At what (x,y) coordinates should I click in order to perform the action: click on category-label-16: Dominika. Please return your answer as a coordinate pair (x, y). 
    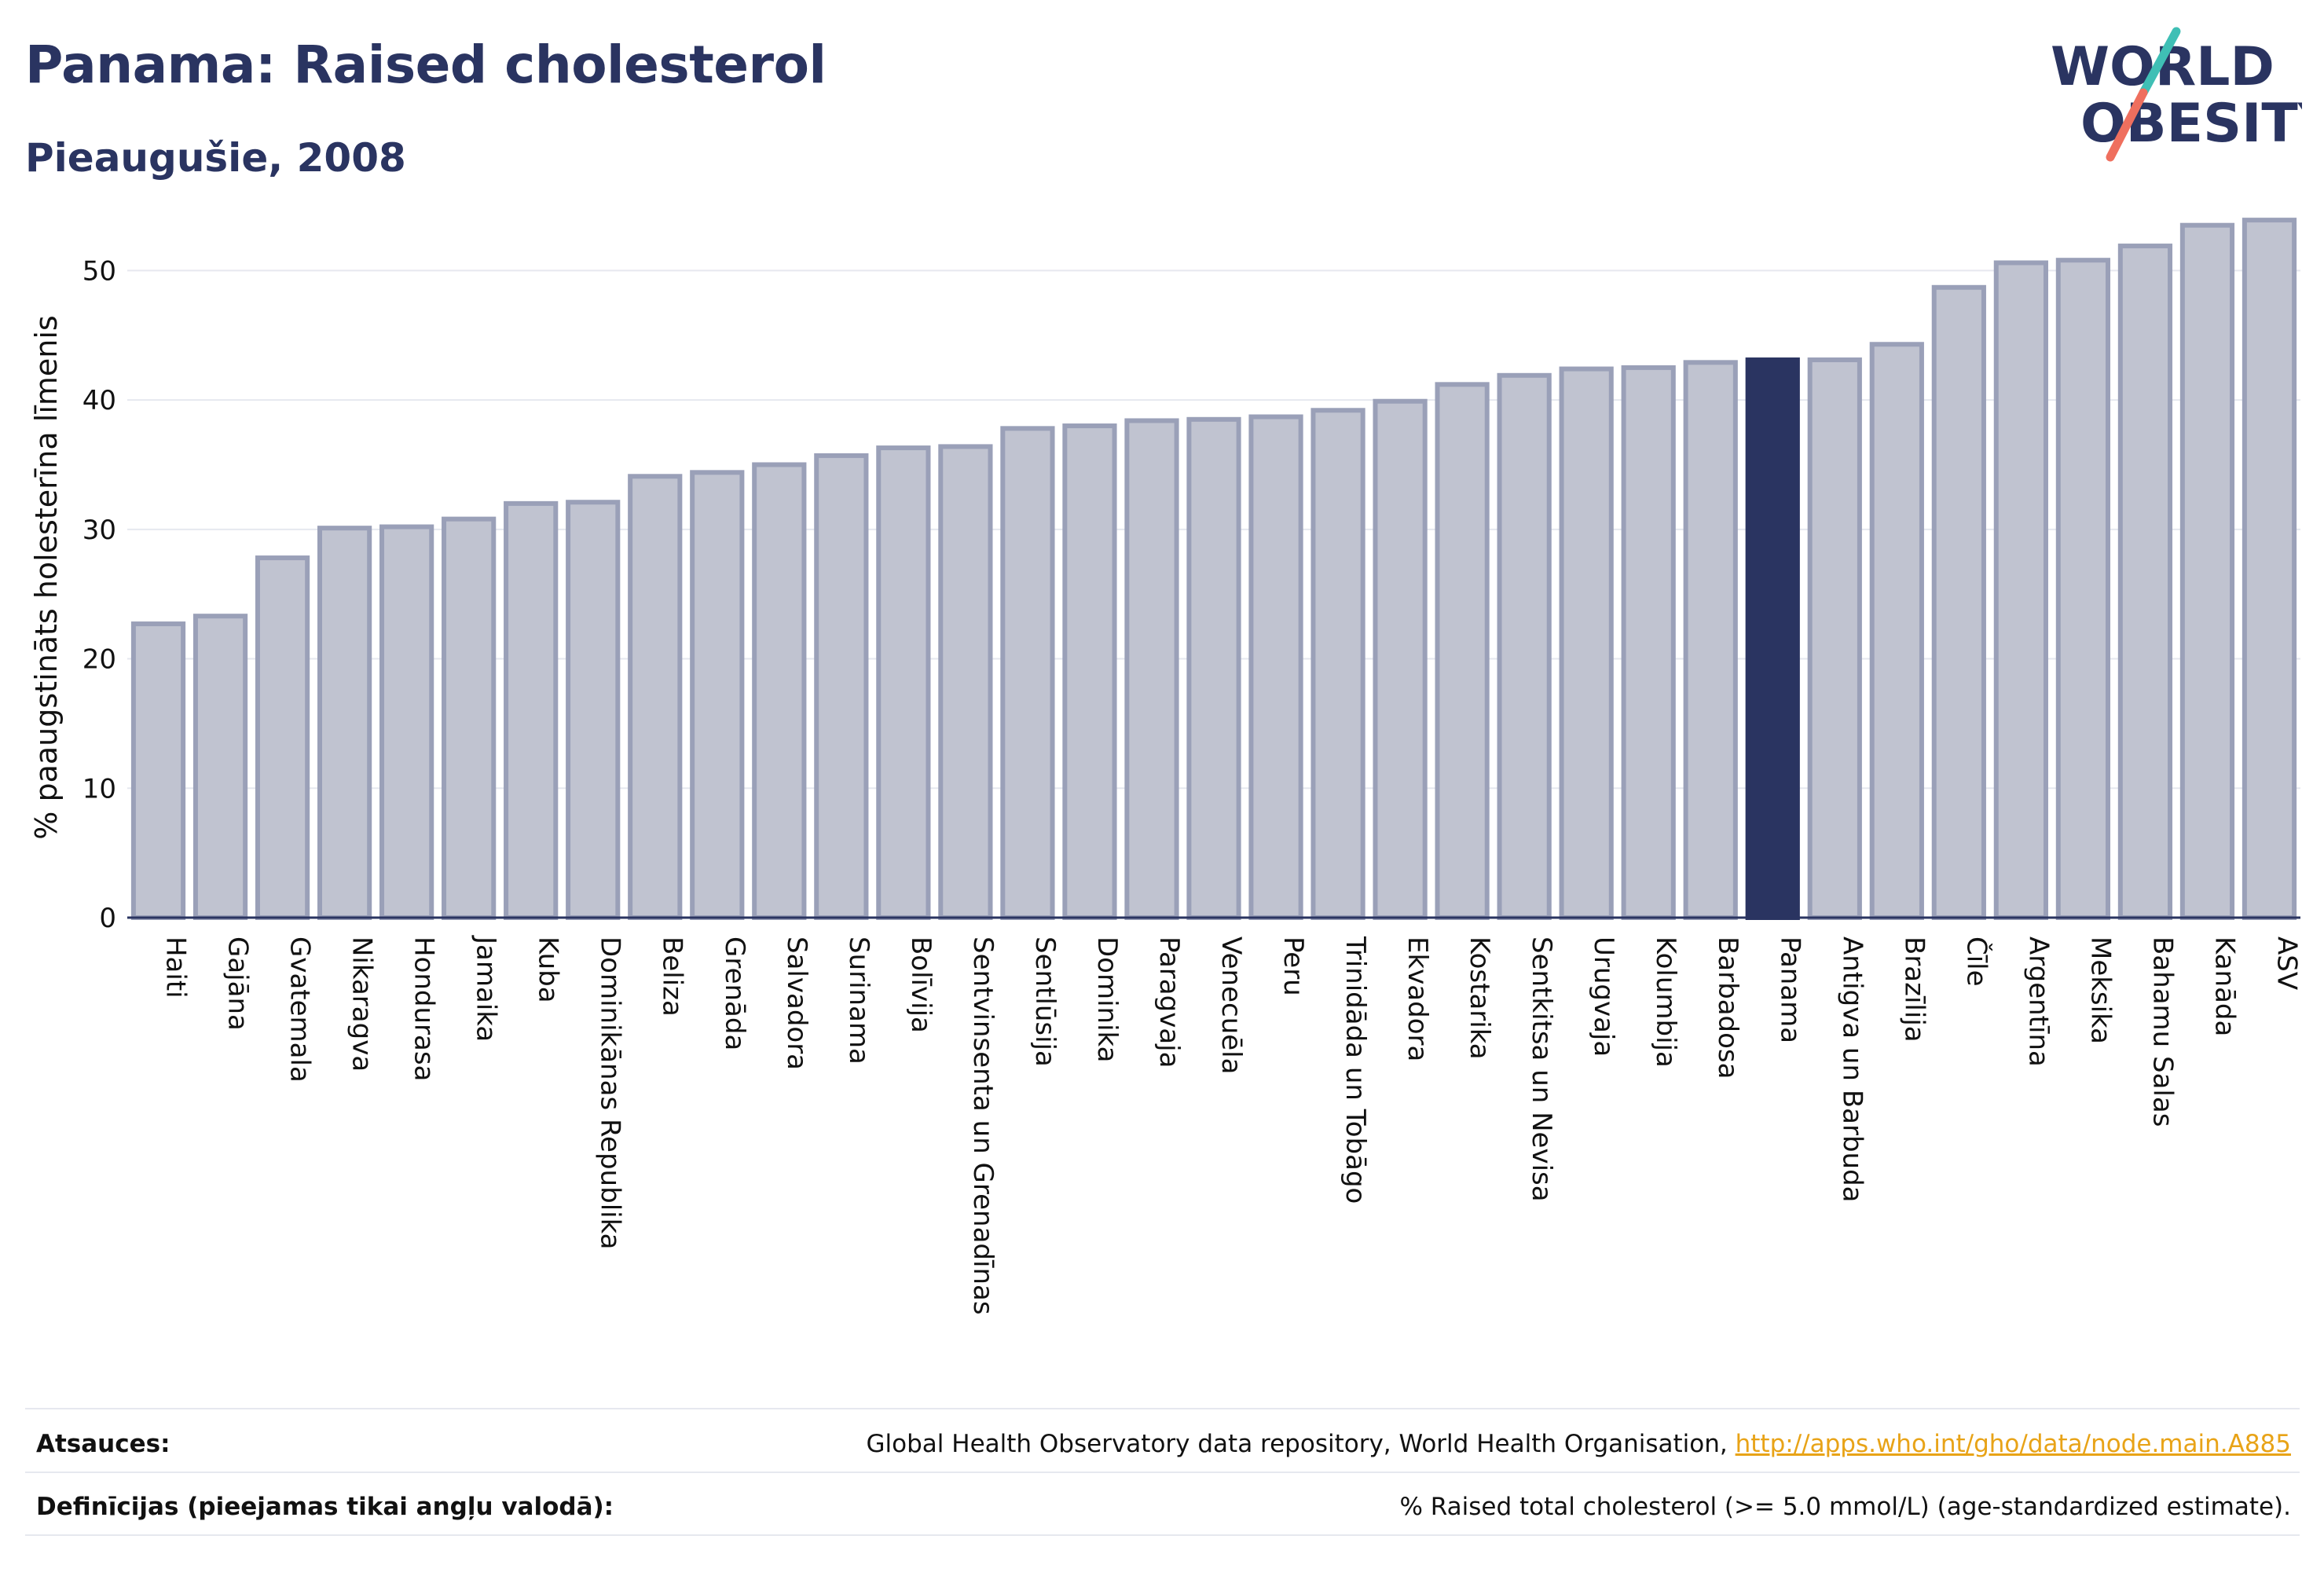
    Looking at the image, I should click on (1107, 999).